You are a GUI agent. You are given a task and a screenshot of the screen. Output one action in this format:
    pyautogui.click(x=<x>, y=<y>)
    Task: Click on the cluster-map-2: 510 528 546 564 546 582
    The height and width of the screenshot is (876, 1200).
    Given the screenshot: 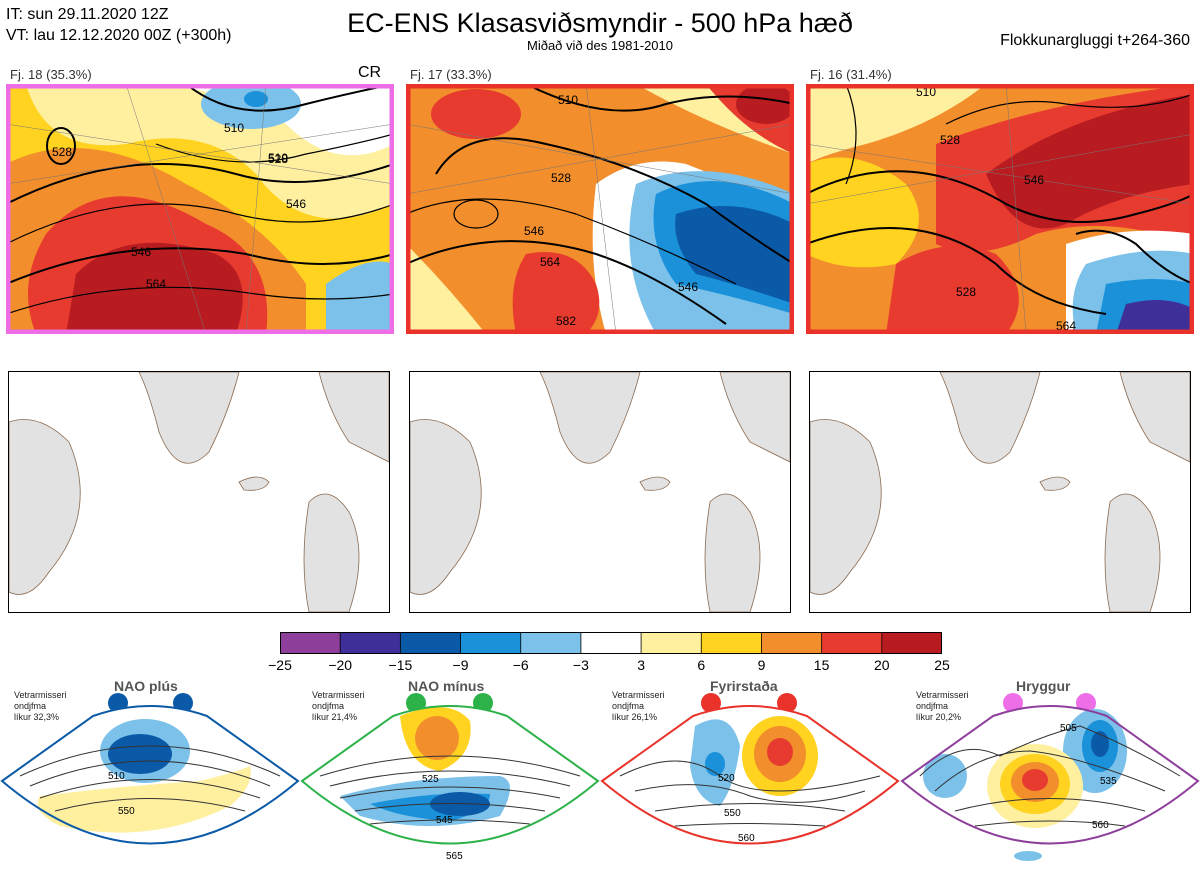 What is the action you would take?
    pyautogui.click(x=600, y=209)
    